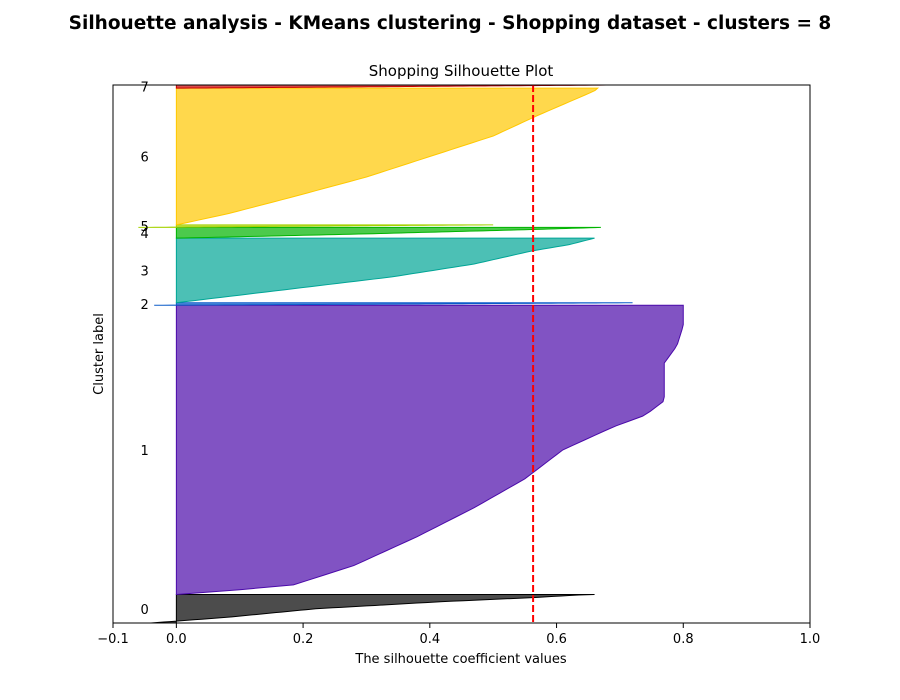  What do you see at coordinates (113, 639) in the screenshot?
I see `x-tick-label: −0.1` at bounding box center [113, 639].